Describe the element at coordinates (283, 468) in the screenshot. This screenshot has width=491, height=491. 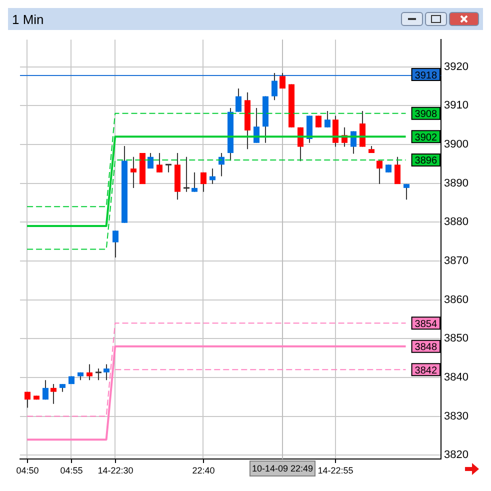
I see `x-tick-label: 10-14-09 22:49` at that location.